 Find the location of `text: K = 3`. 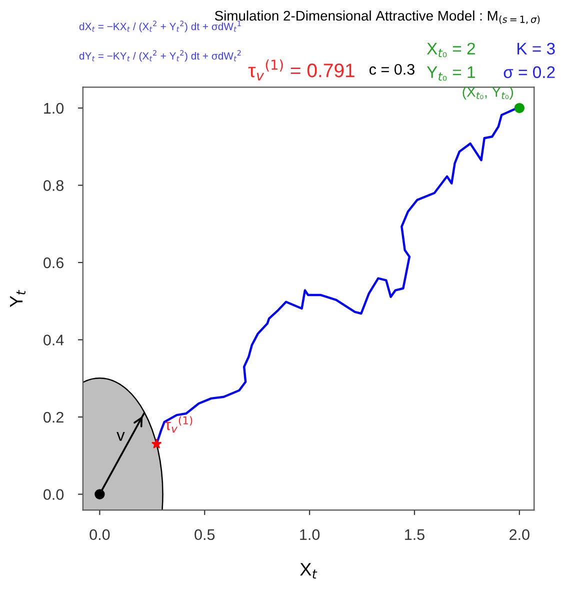

text: K = 3 is located at coordinates (536, 48).